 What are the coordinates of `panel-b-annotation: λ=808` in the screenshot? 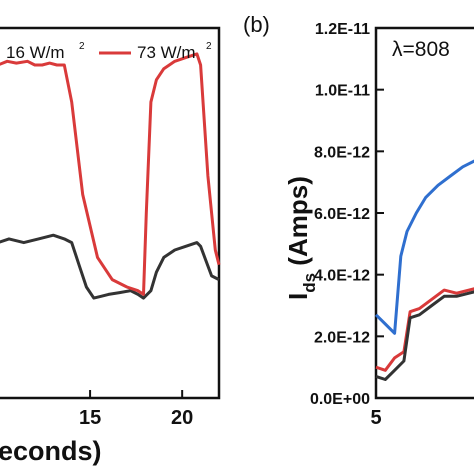 It's located at (421, 49).